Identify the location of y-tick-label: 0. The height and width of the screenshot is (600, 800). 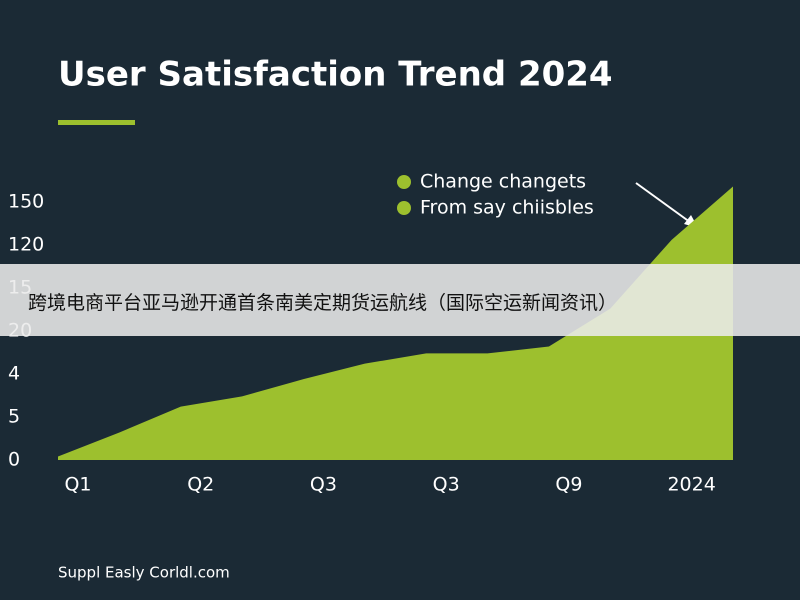
(14, 460).